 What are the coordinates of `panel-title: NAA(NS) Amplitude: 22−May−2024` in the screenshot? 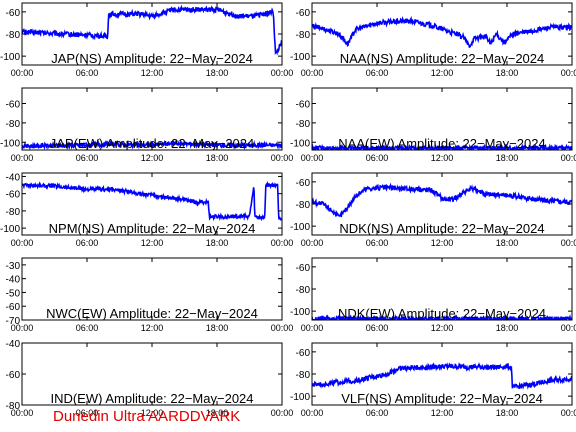 It's located at (442, 58).